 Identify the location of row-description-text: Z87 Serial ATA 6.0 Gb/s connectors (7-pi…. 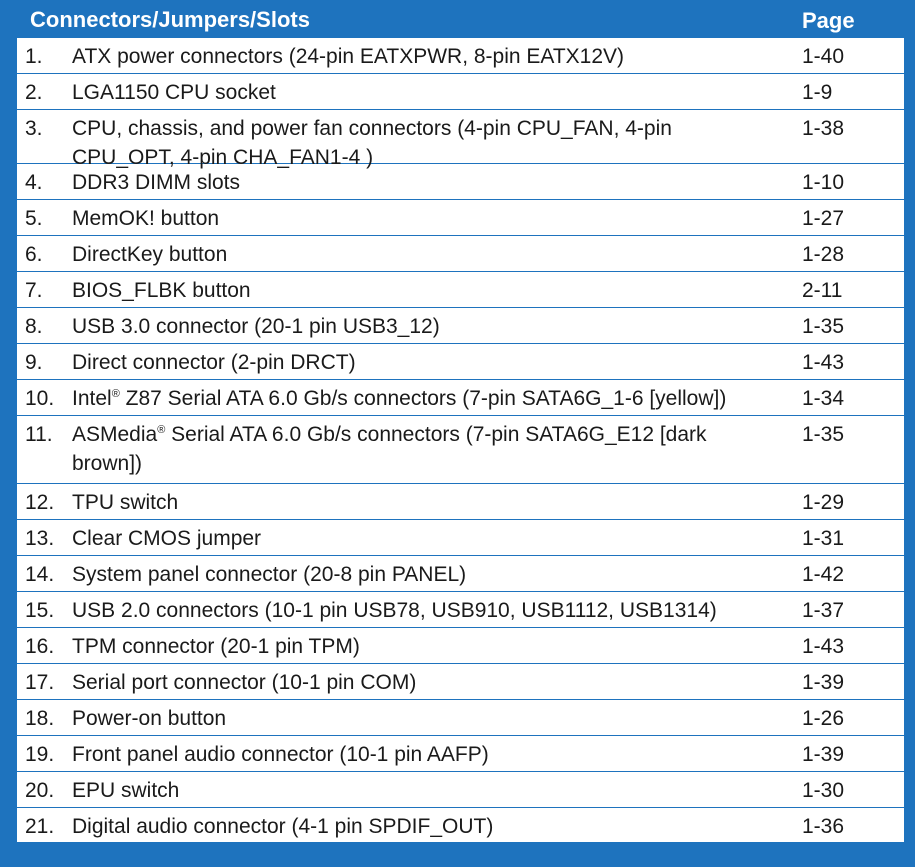
(423, 398).